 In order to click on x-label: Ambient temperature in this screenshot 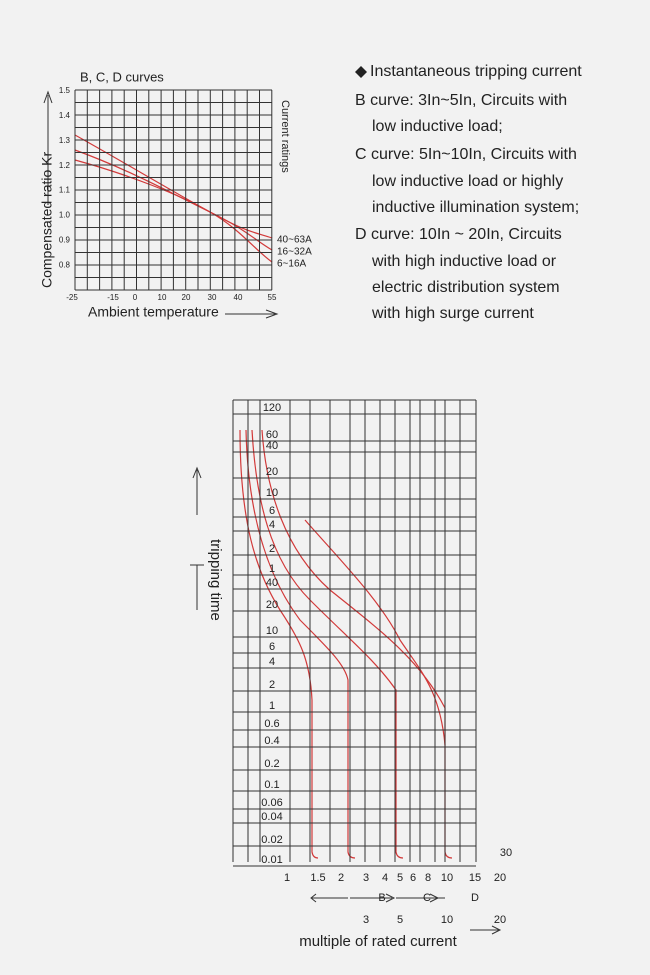, I will do `click(153, 312)`.